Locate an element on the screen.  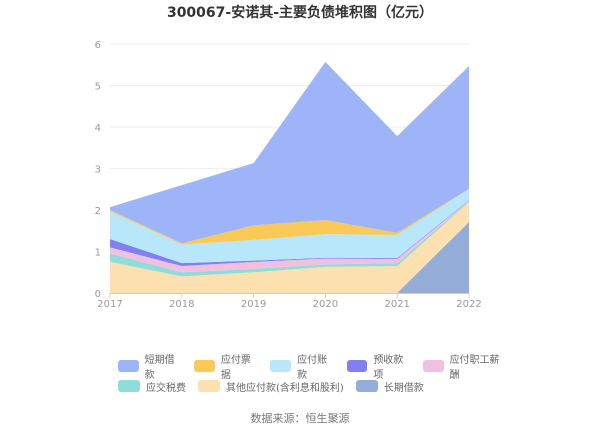
legend-item-payroll-payable: 应付职工薪酬 is located at coordinates (464, 366).